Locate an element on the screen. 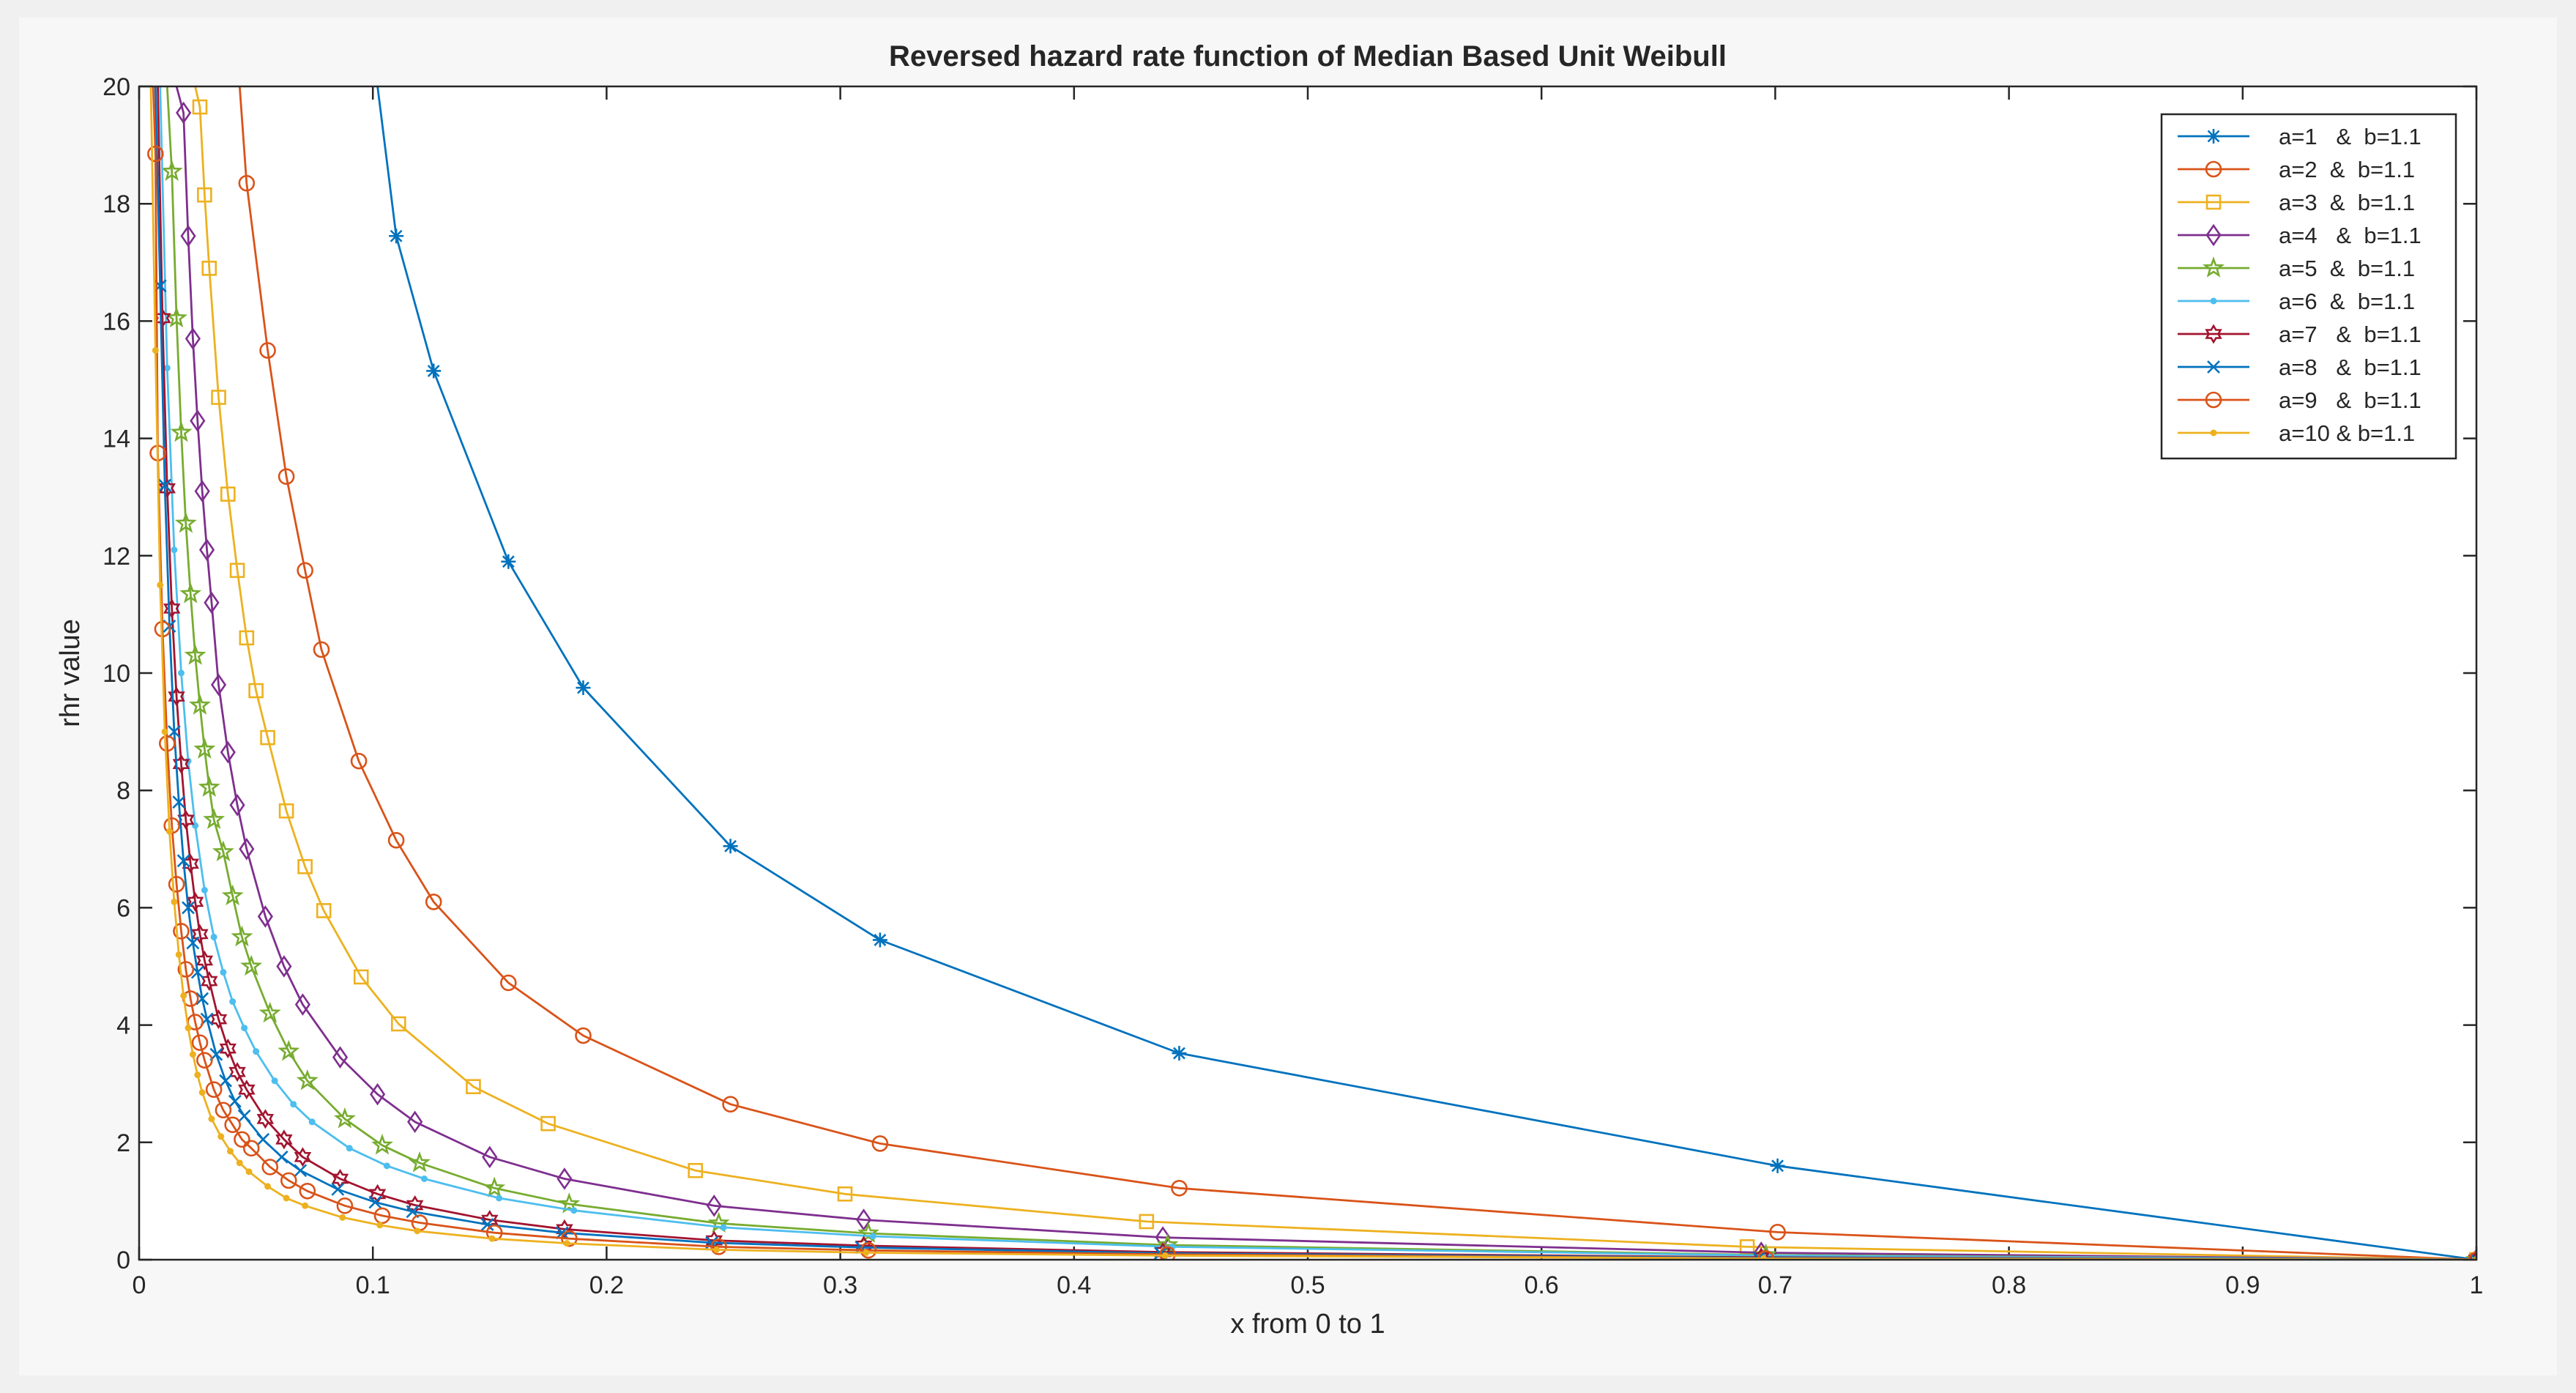  legend-label: a=4 & b=1.1 is located at coordinates (2350, 235).